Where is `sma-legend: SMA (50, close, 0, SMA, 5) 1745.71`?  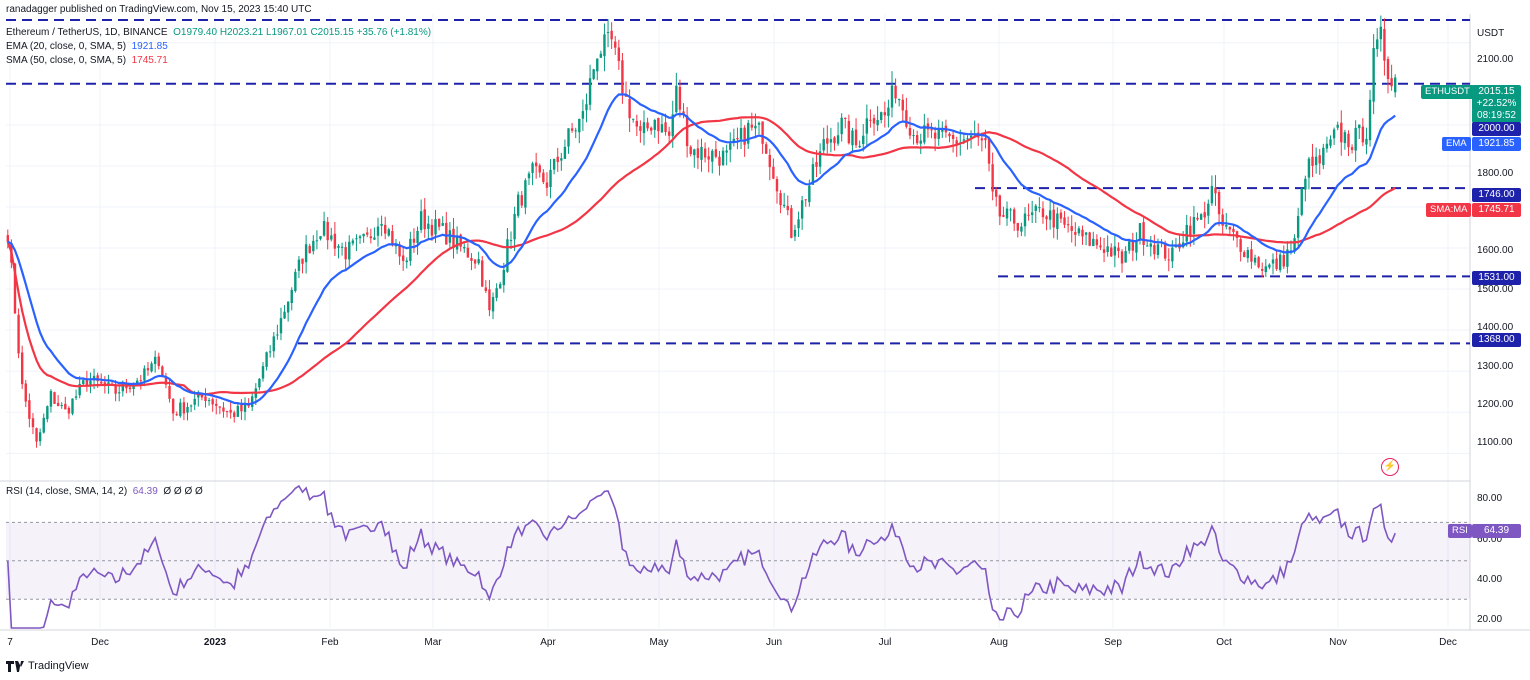
sma-legend: SMA (50, close, 0, SMA, 5) 1745.71 is located at coordinates (87, 60).